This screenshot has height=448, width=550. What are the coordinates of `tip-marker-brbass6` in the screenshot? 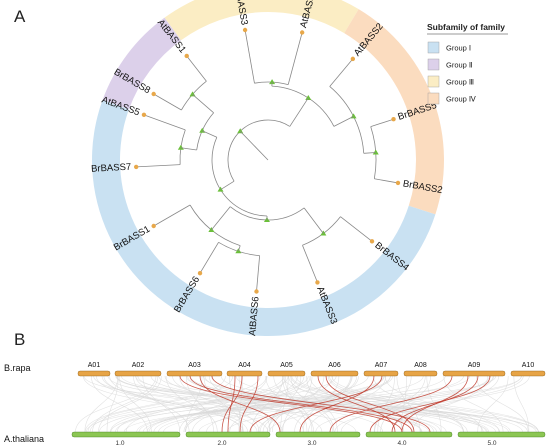 It's located at (200, 273).